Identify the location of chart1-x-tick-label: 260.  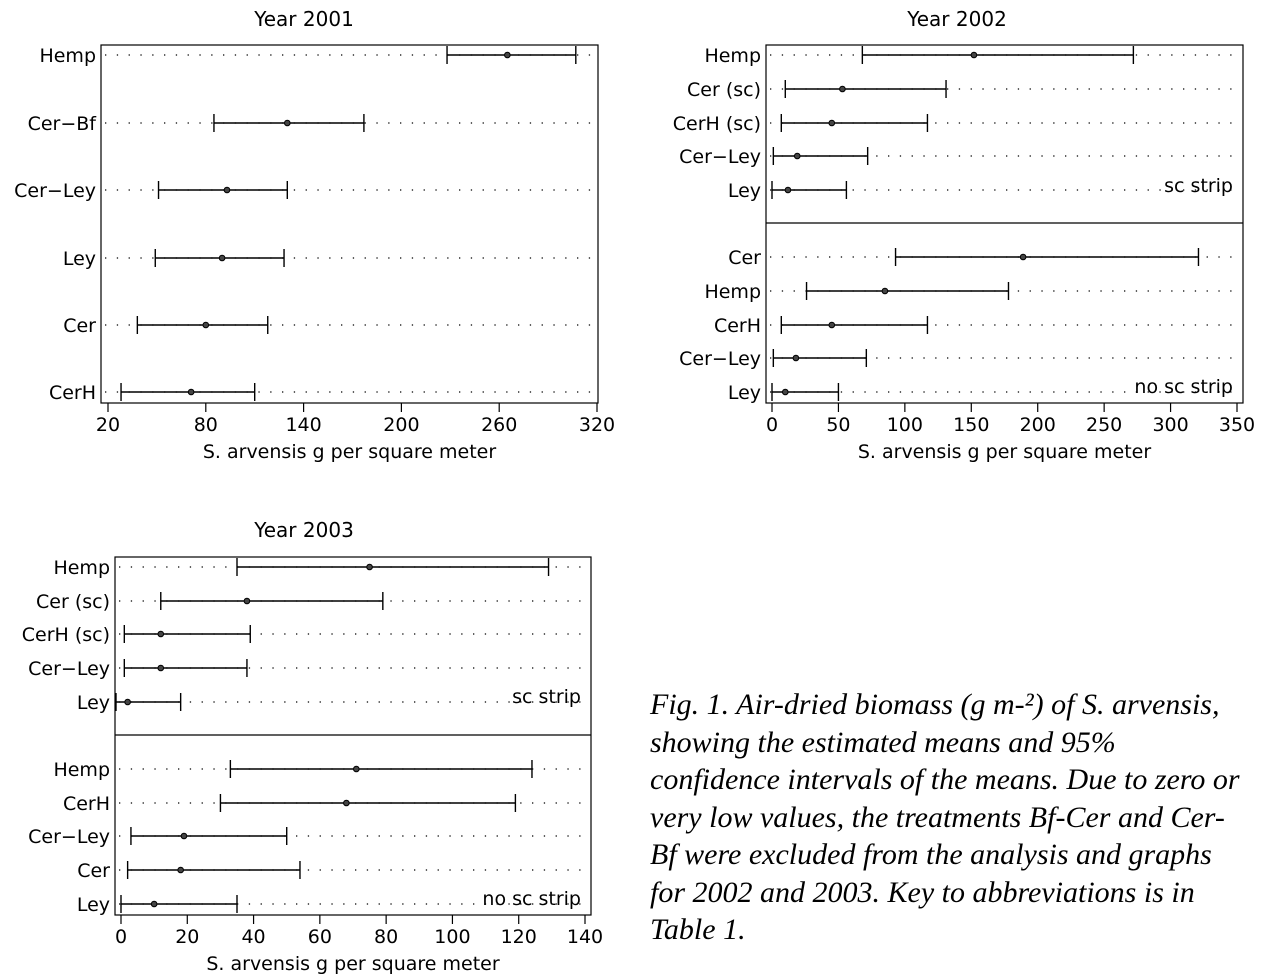
(499, 425).